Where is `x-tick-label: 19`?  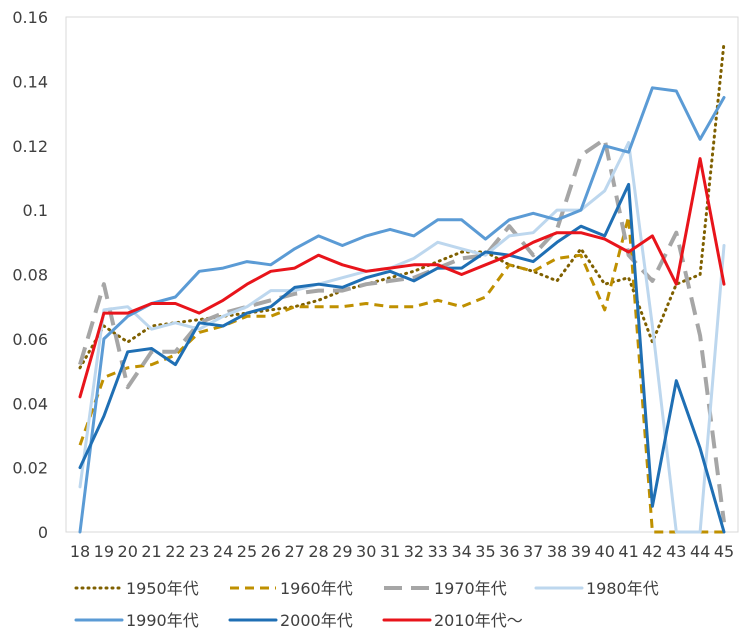 x-tick-label: 19 is located at coordinates (104, 551).